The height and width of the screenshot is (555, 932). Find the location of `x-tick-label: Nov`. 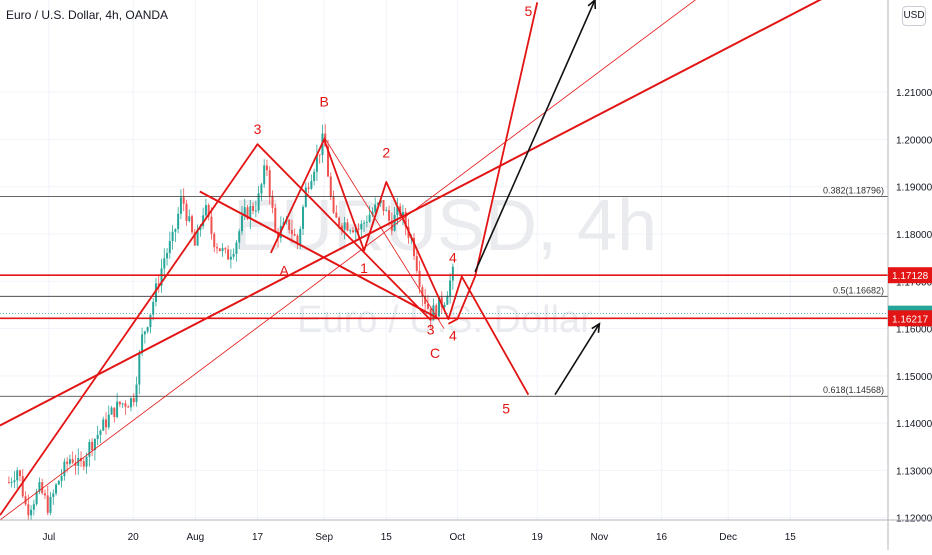

x-tick-label: Nov is located at coordinates (600, 537).